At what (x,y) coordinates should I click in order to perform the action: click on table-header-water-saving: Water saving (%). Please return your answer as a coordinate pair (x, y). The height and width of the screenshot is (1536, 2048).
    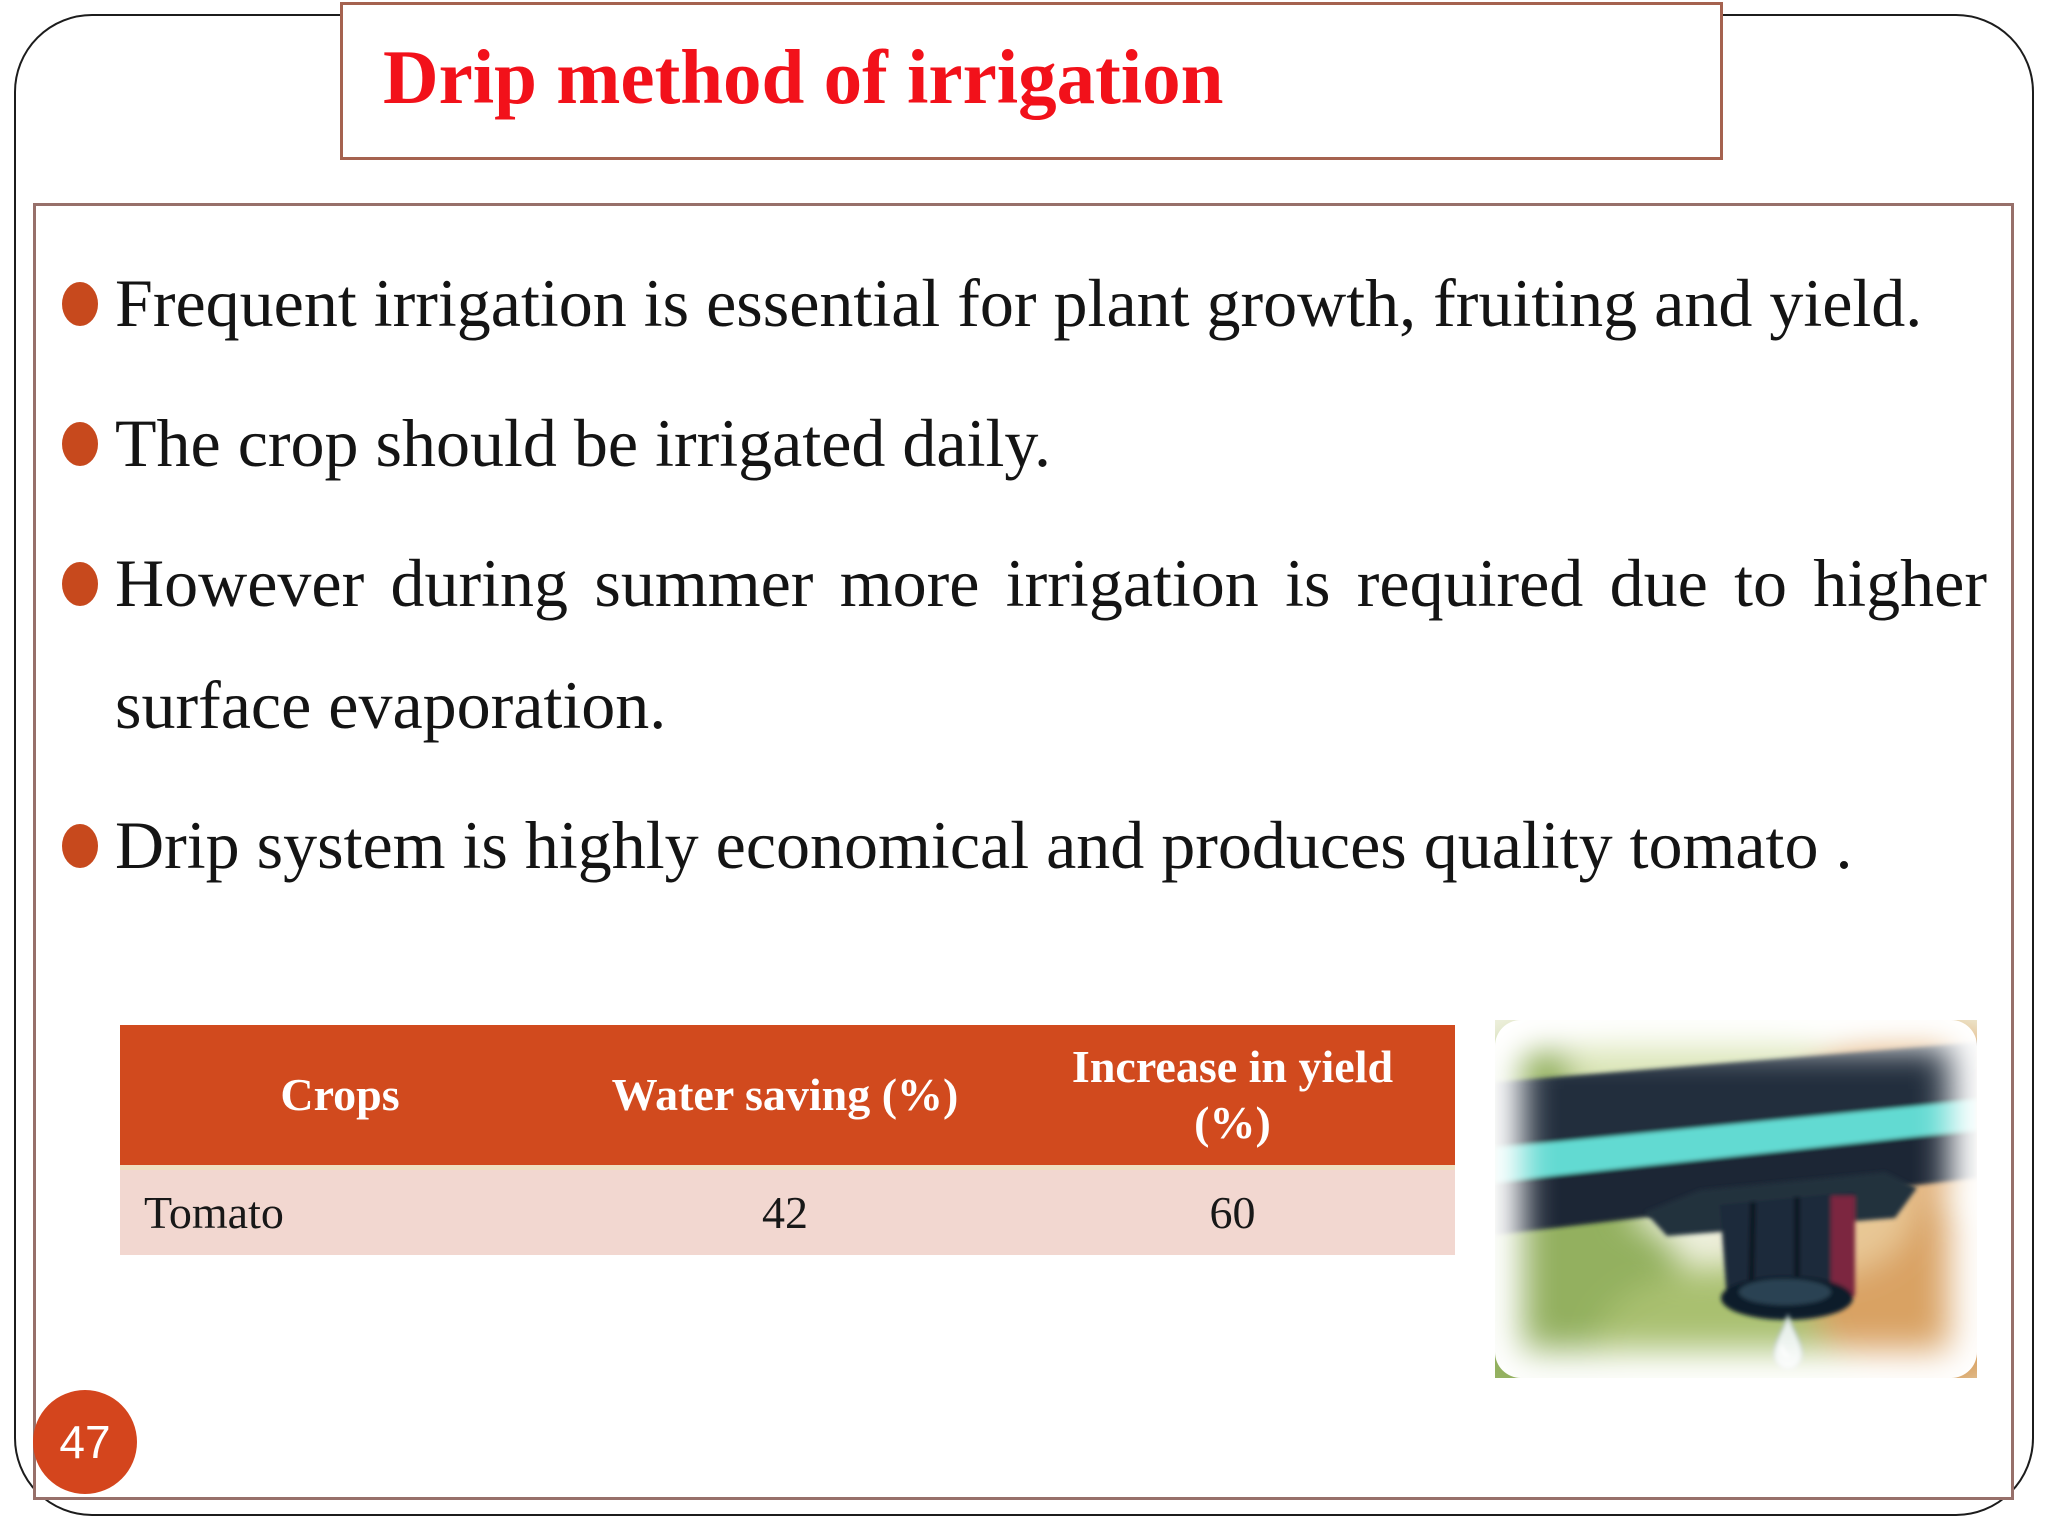
    Looking at the image, I should click on (785, 1094).